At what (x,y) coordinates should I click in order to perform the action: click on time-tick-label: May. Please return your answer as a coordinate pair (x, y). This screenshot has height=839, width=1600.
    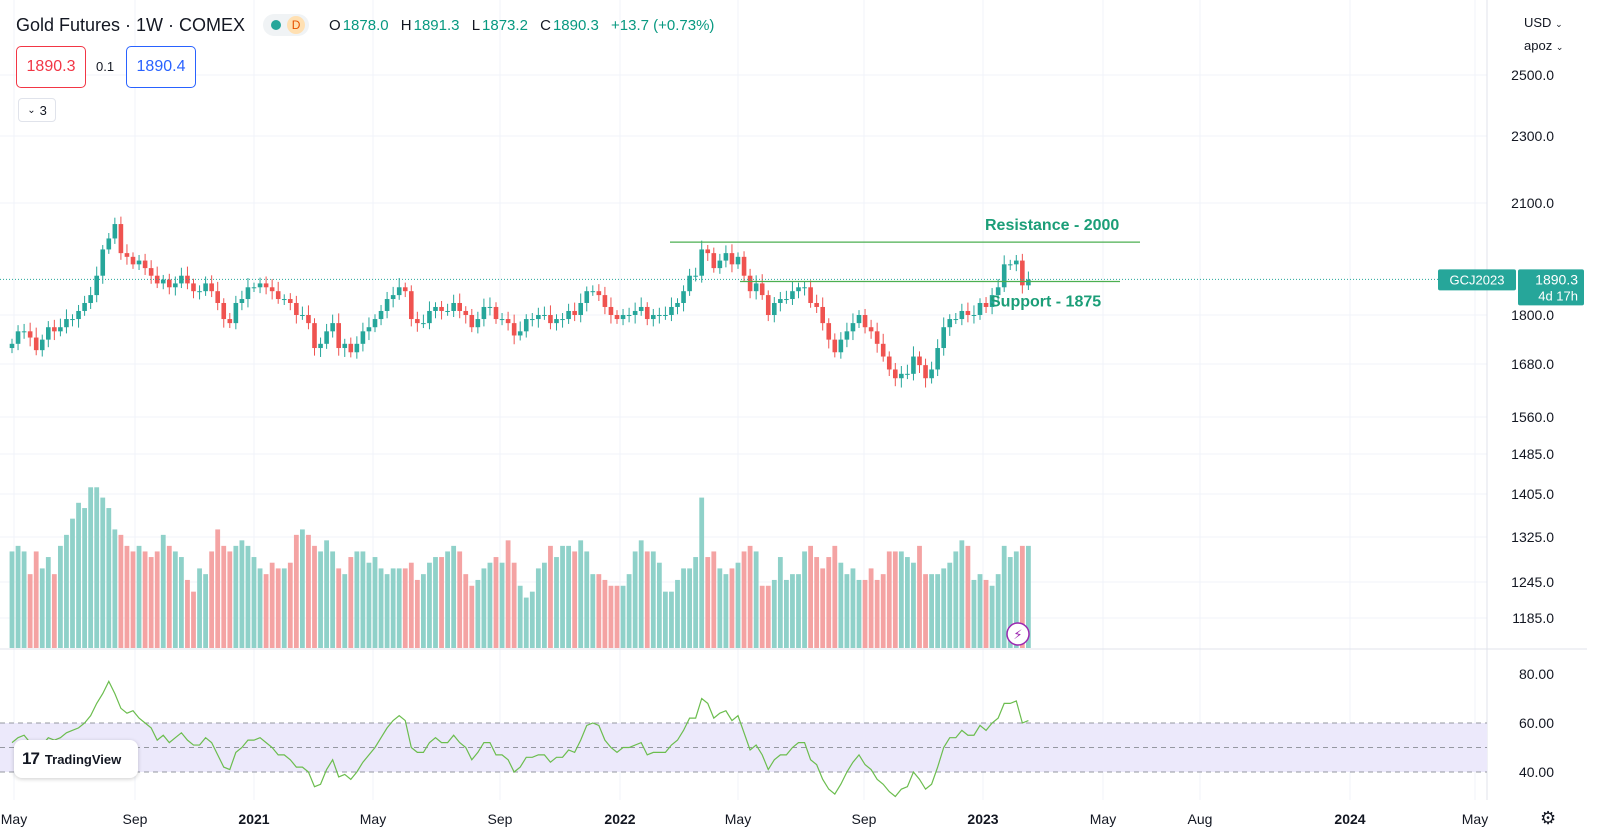
    Looking at the image, I should click on (1103, 819).